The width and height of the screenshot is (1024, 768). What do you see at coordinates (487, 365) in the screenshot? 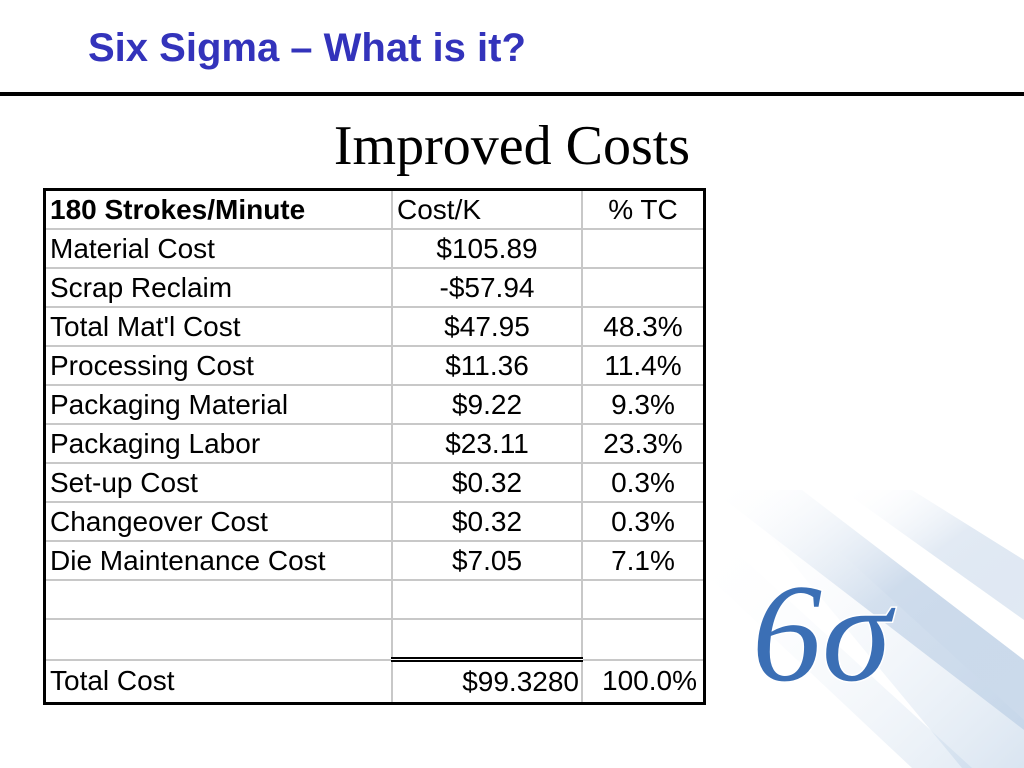
I see `row-cost: $11.36` at bounding box center [487, 365].